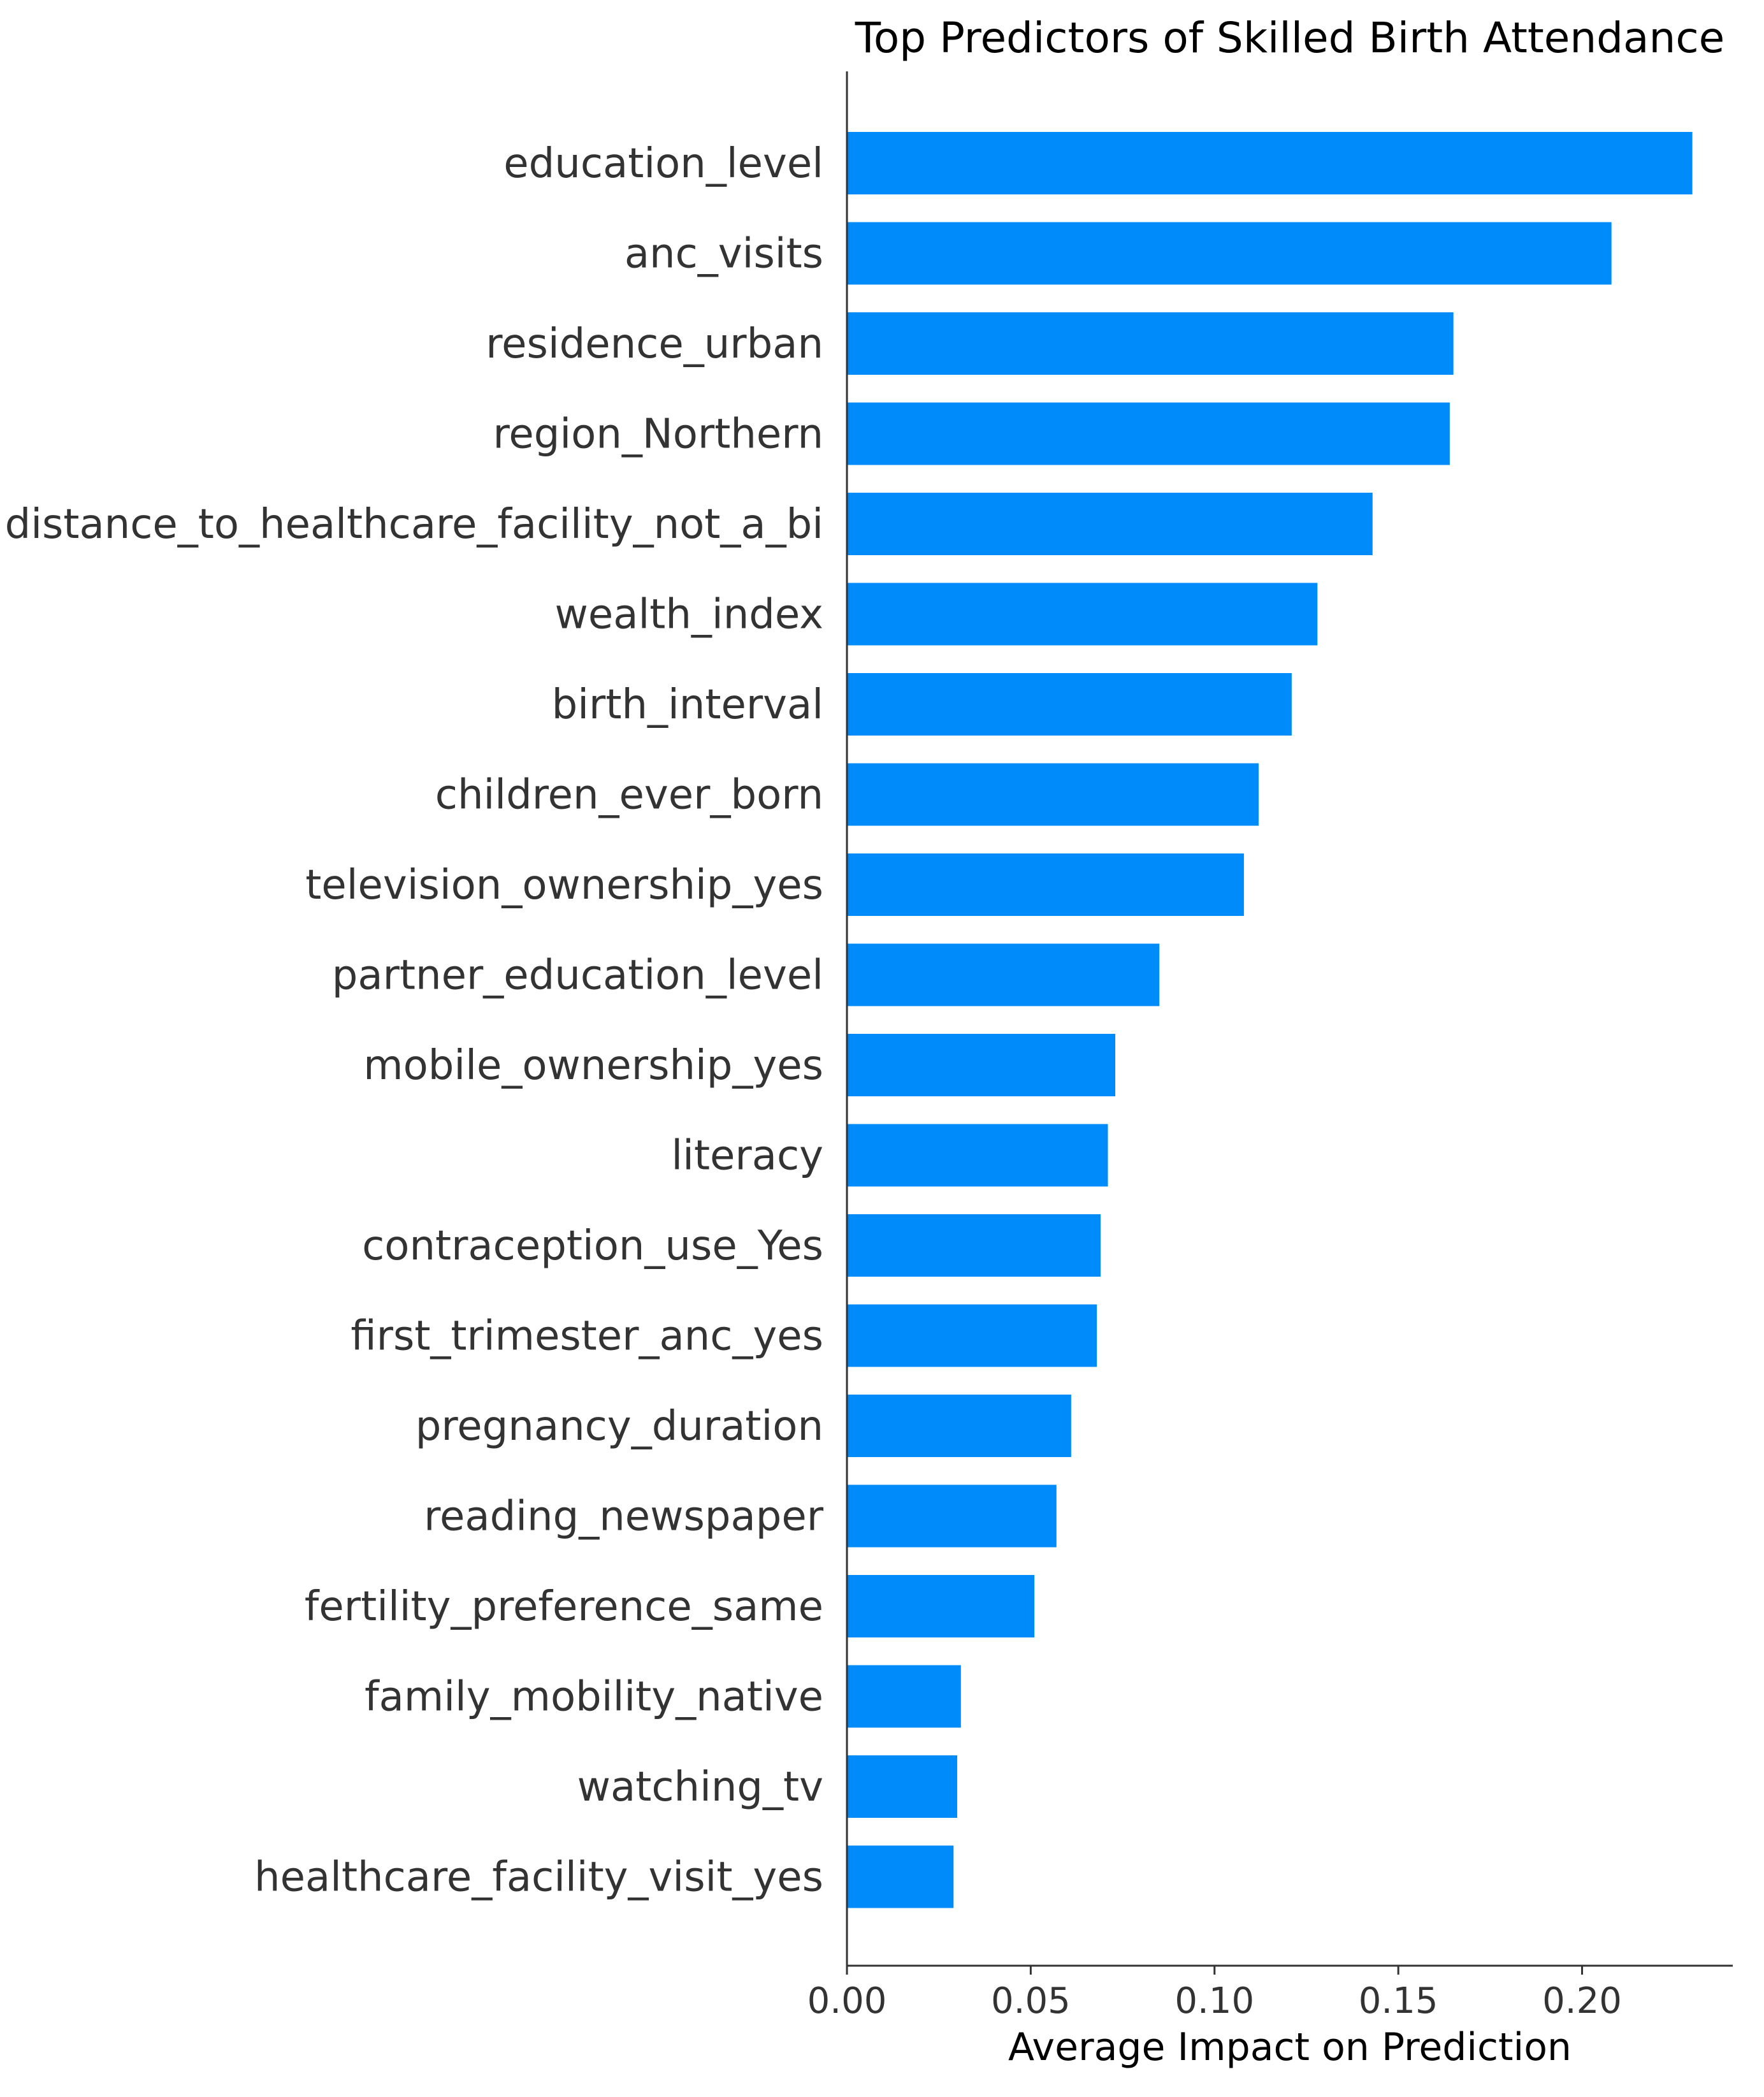  I want to click on bar-anc_visits, so click(1229, 254).